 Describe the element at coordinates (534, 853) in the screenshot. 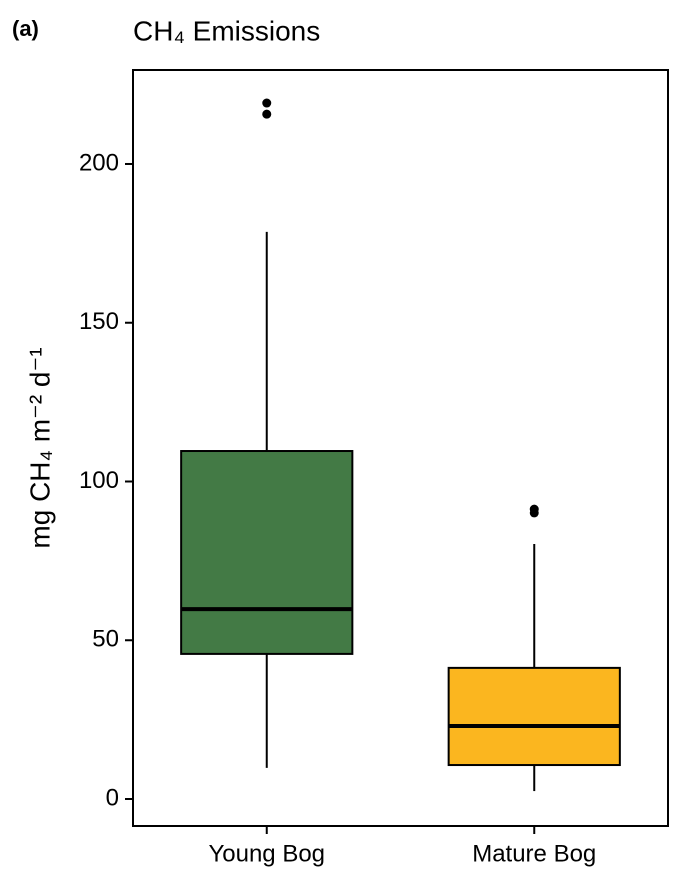

I see `x-tick-label: Mature Bog` at that location.